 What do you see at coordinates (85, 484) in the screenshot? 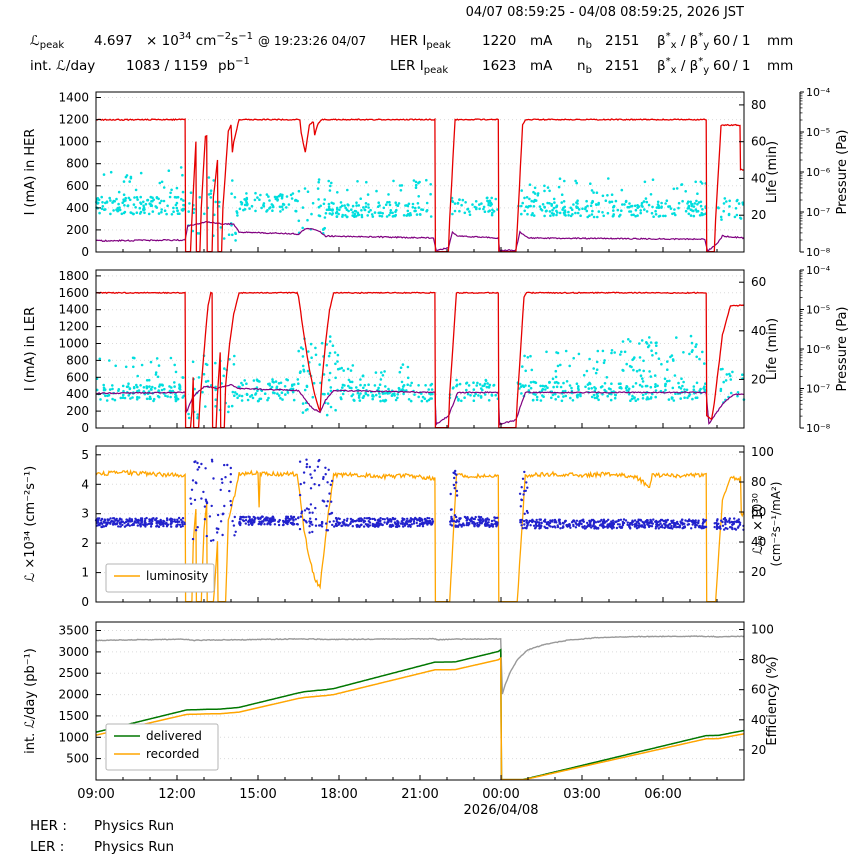
I see `svg-text: 4` at bounding box center [85, 484].